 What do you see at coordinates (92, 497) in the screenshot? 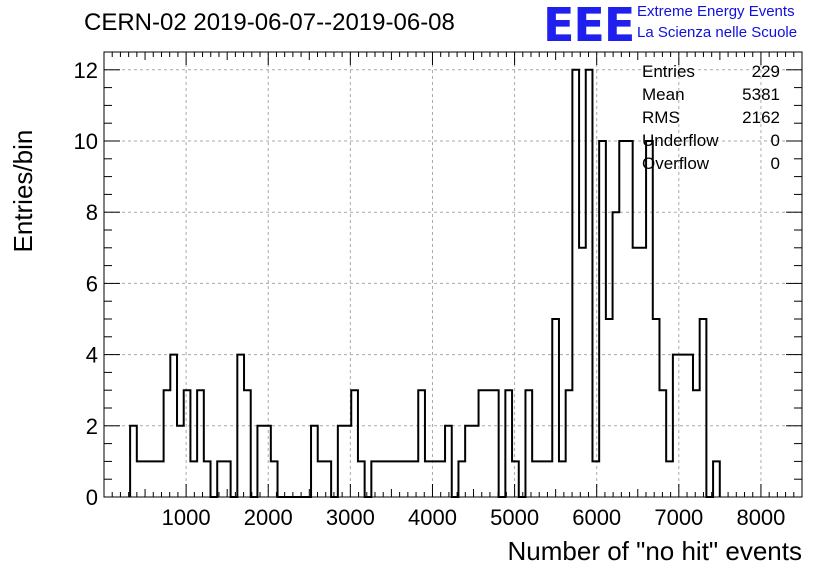
I see `y-tick-label: 0` at bounding box center [92, 497].